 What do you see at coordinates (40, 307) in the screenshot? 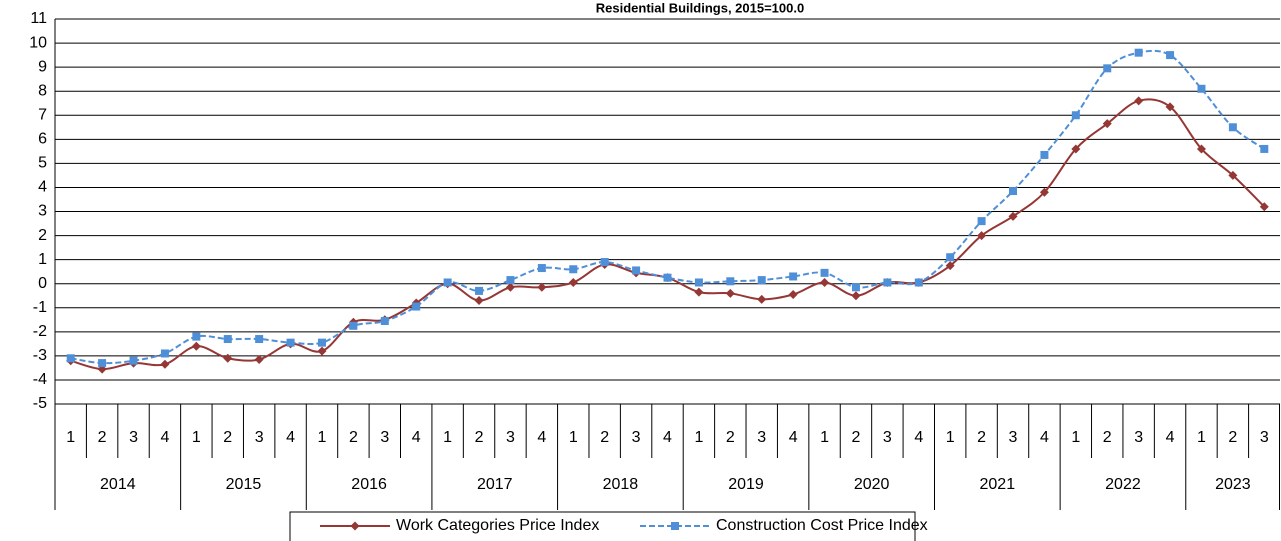
I see `y-tick-label: -1` at bounding box center [40, 307].